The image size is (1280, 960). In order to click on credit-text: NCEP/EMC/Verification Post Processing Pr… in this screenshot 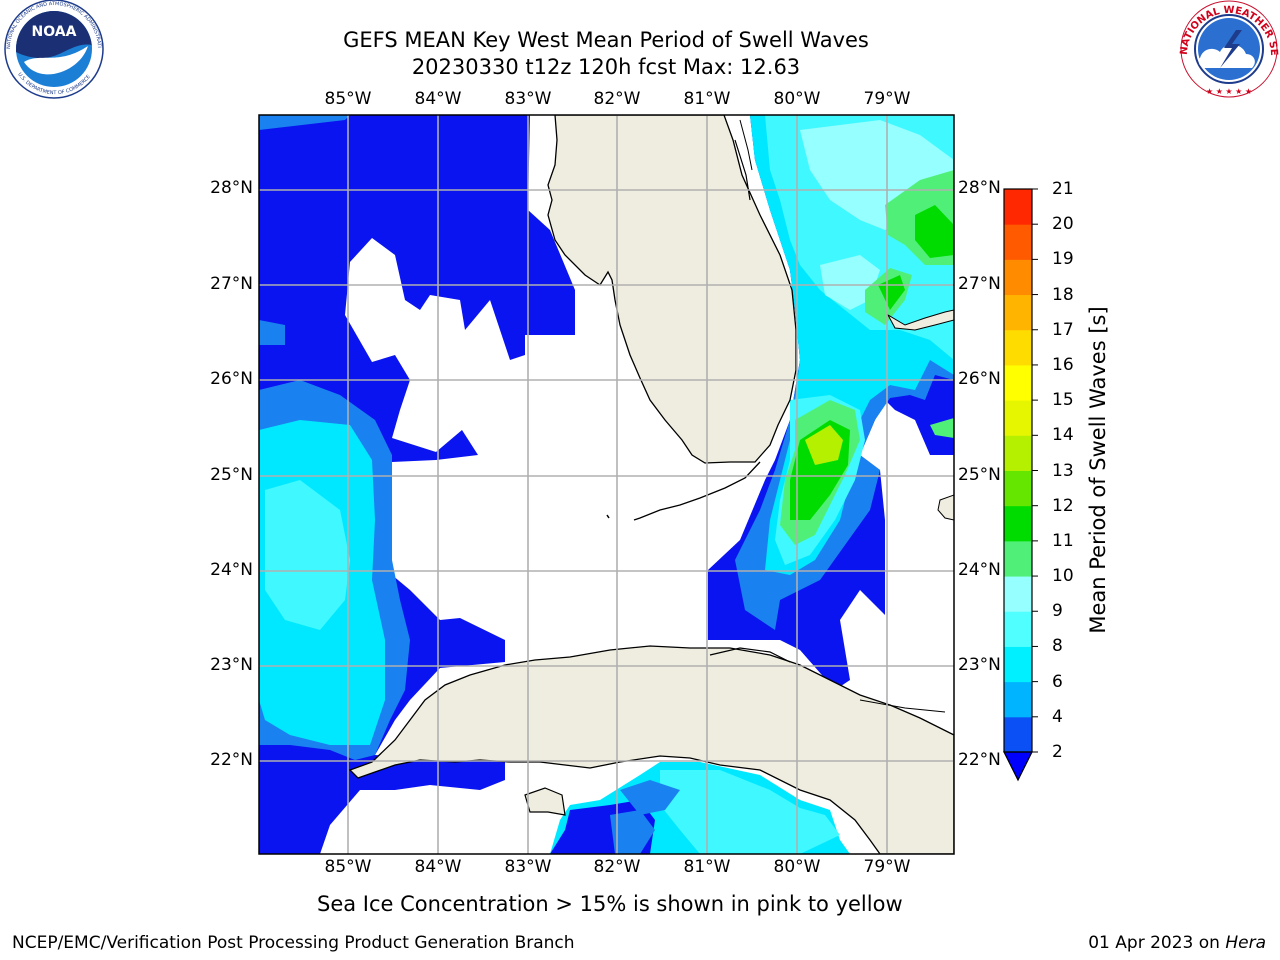, I will do `click(293, 943)`.